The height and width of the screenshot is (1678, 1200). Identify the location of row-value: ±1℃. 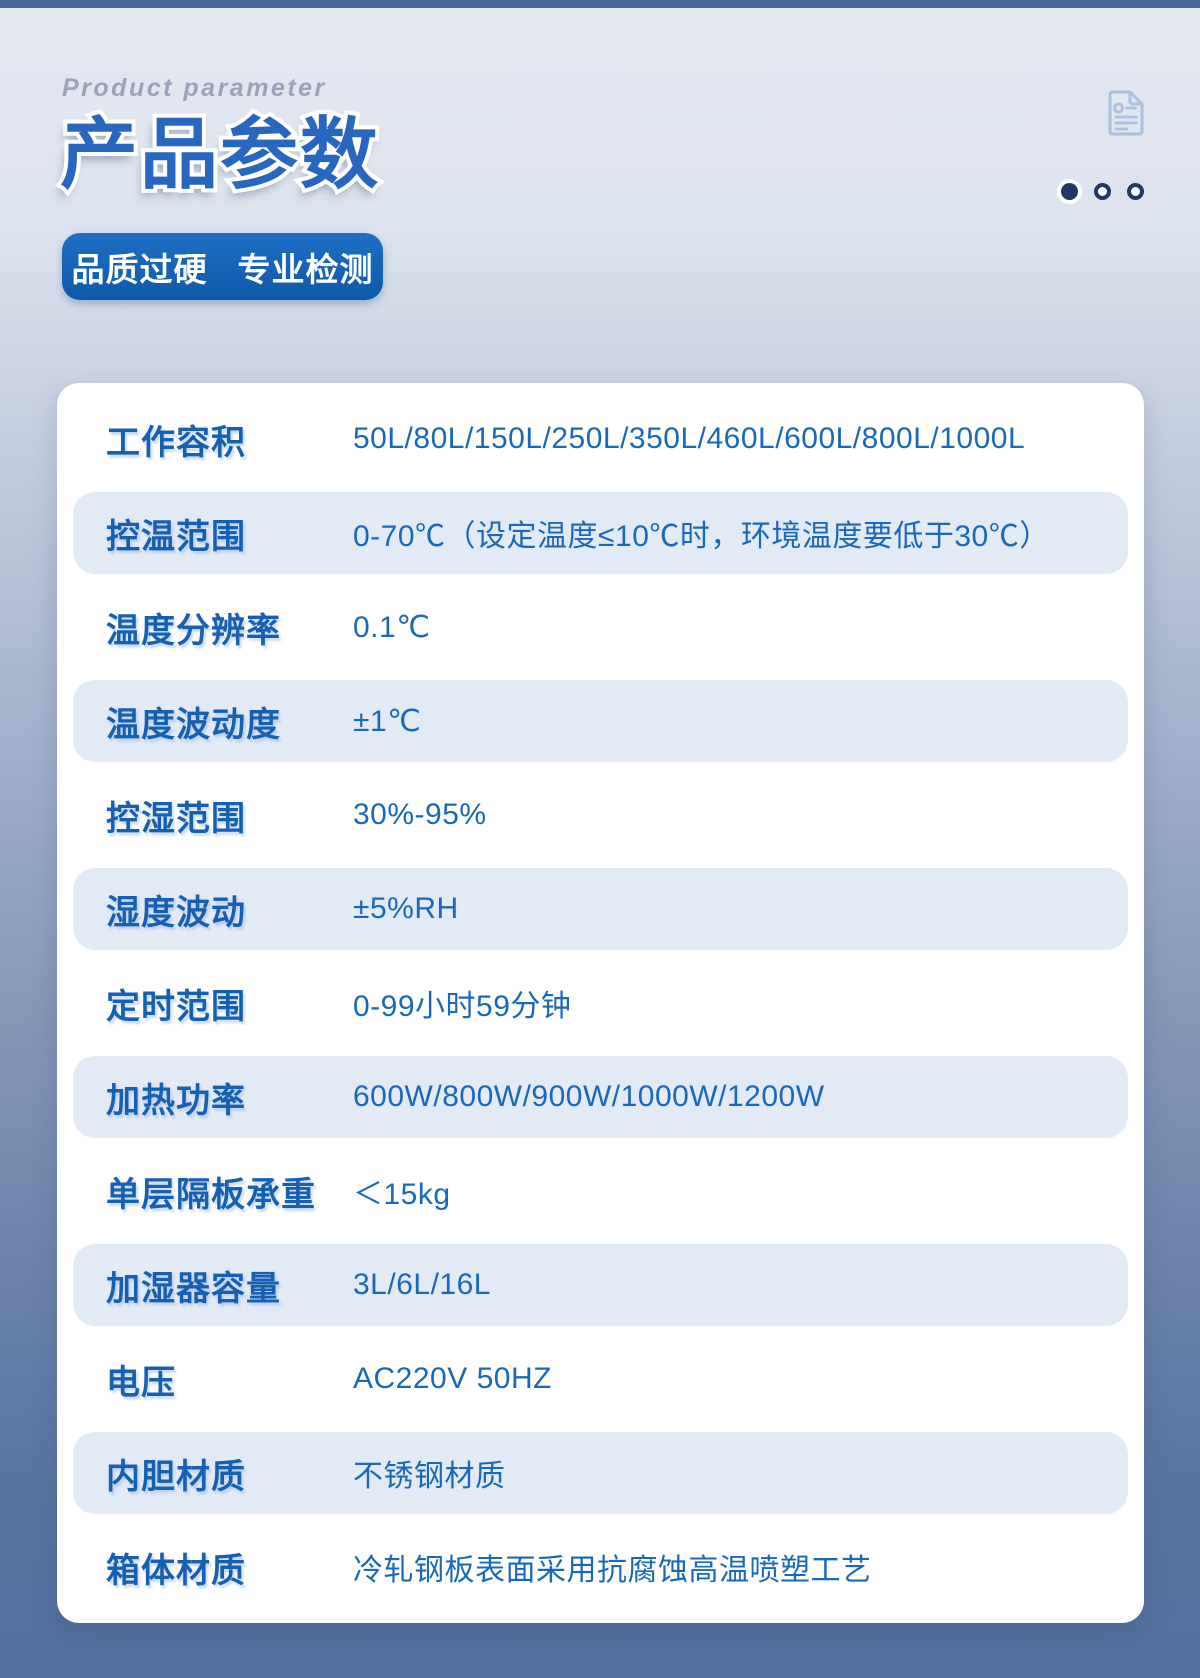
(387, 721).